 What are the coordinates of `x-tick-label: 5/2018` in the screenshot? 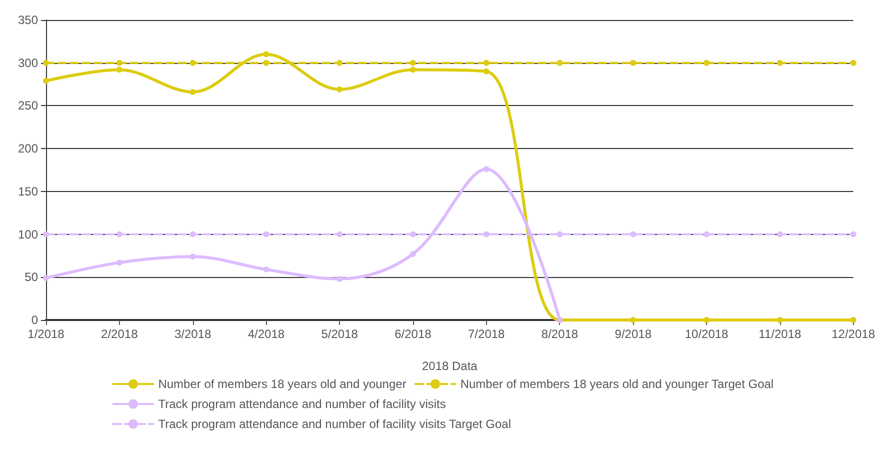 It's located at (339, 334).